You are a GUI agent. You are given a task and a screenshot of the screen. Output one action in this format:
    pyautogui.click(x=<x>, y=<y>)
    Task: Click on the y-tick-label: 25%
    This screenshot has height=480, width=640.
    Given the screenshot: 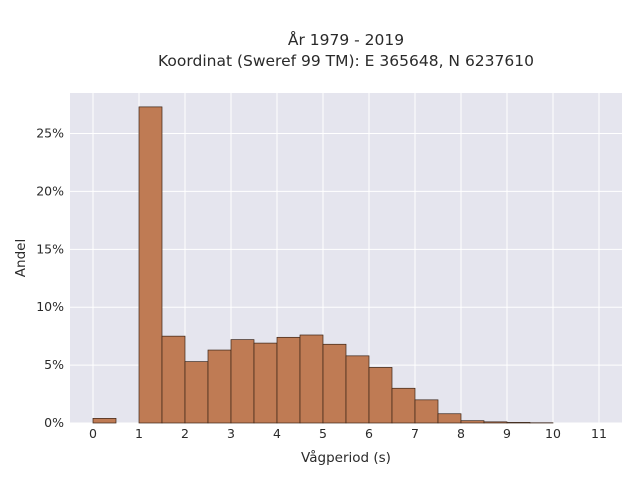 What is the action you would take?
    pyautogui.click(x=50, y=133)
    